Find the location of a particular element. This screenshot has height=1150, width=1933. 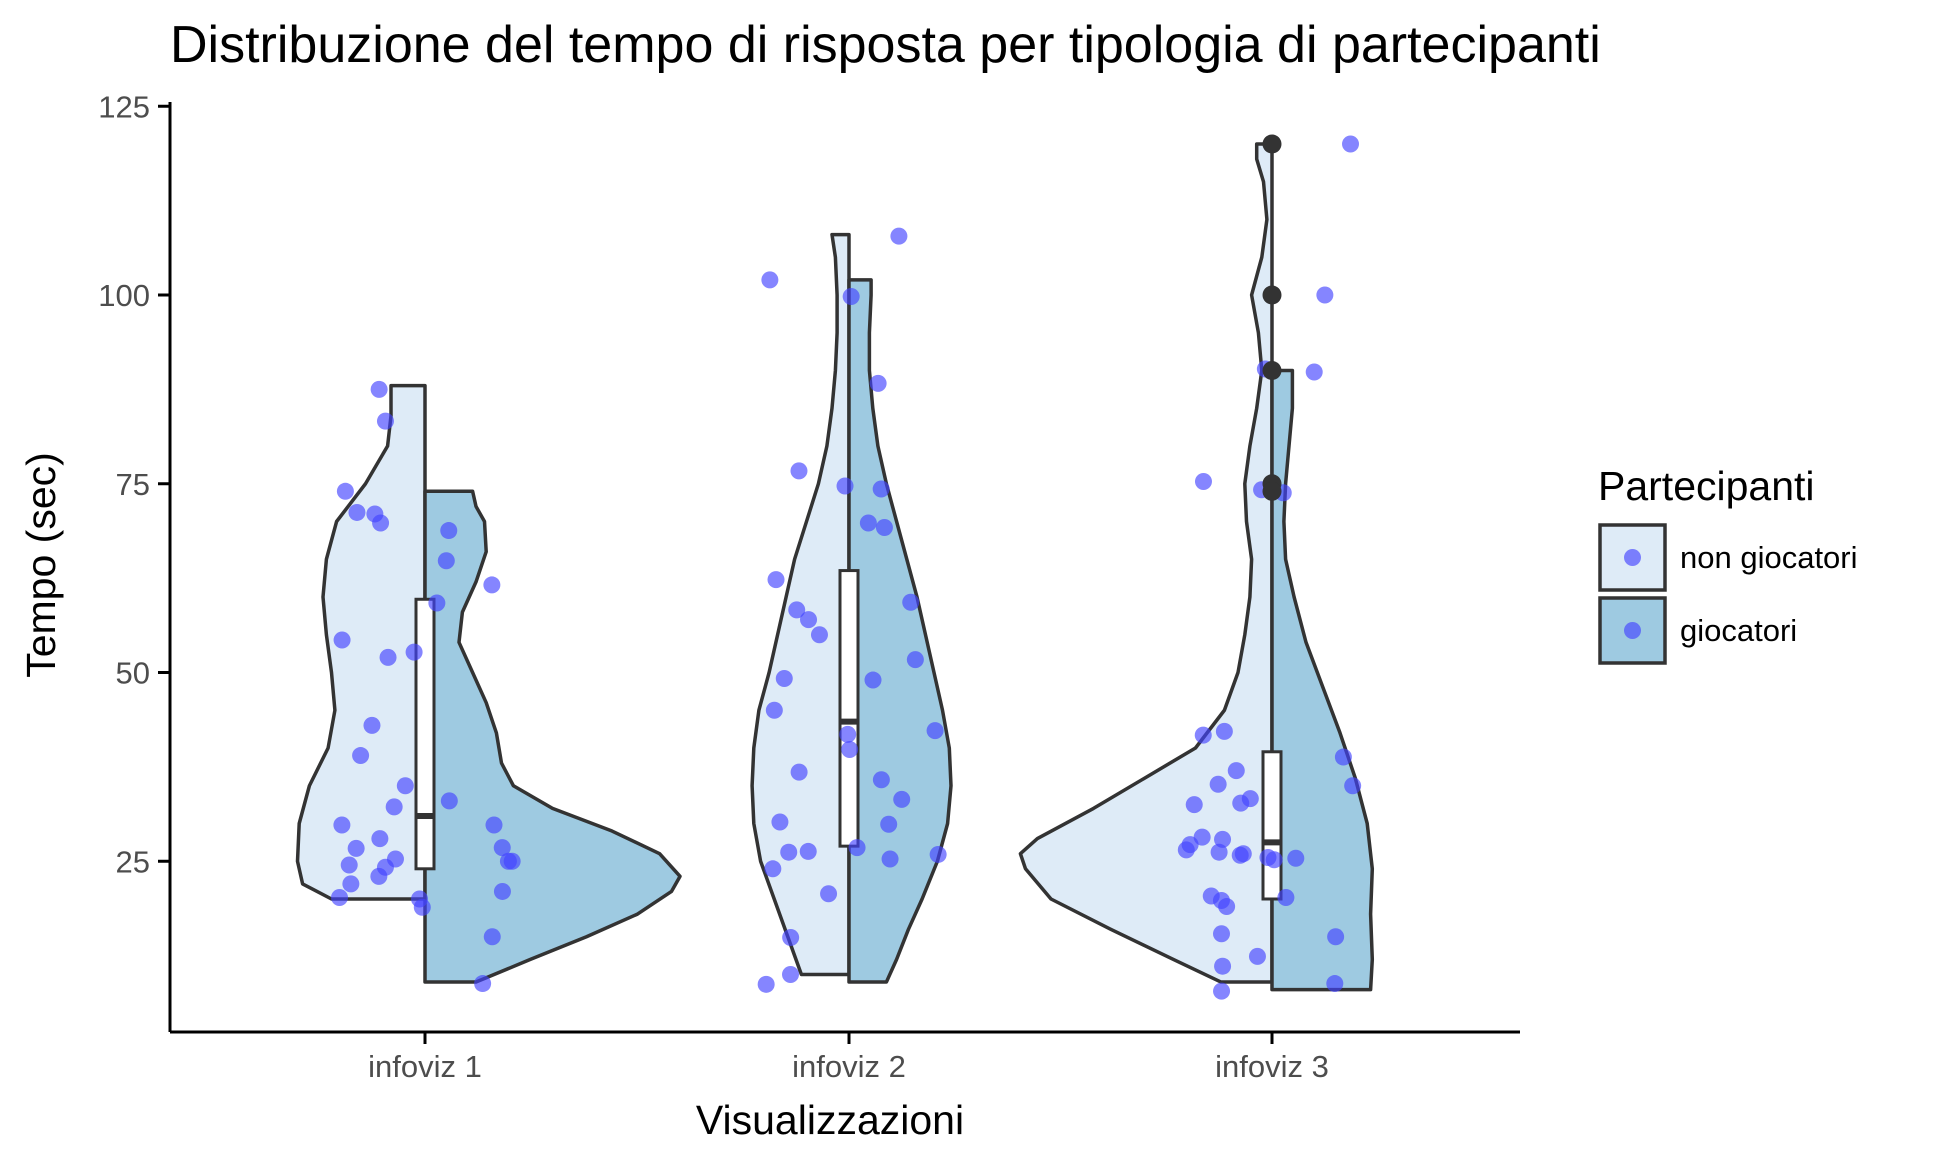

x-ticks: infoviz 1 infoviz 2 infoviz 3 is located at coordinates (848, 1058).